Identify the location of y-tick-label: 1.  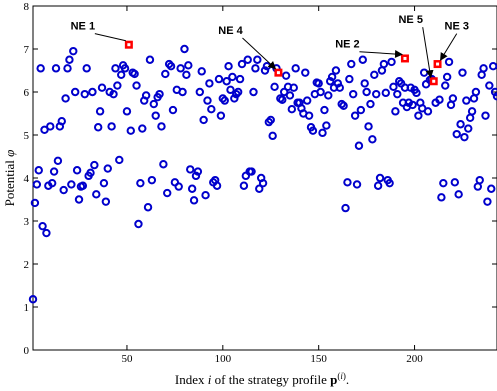
(27, 308).